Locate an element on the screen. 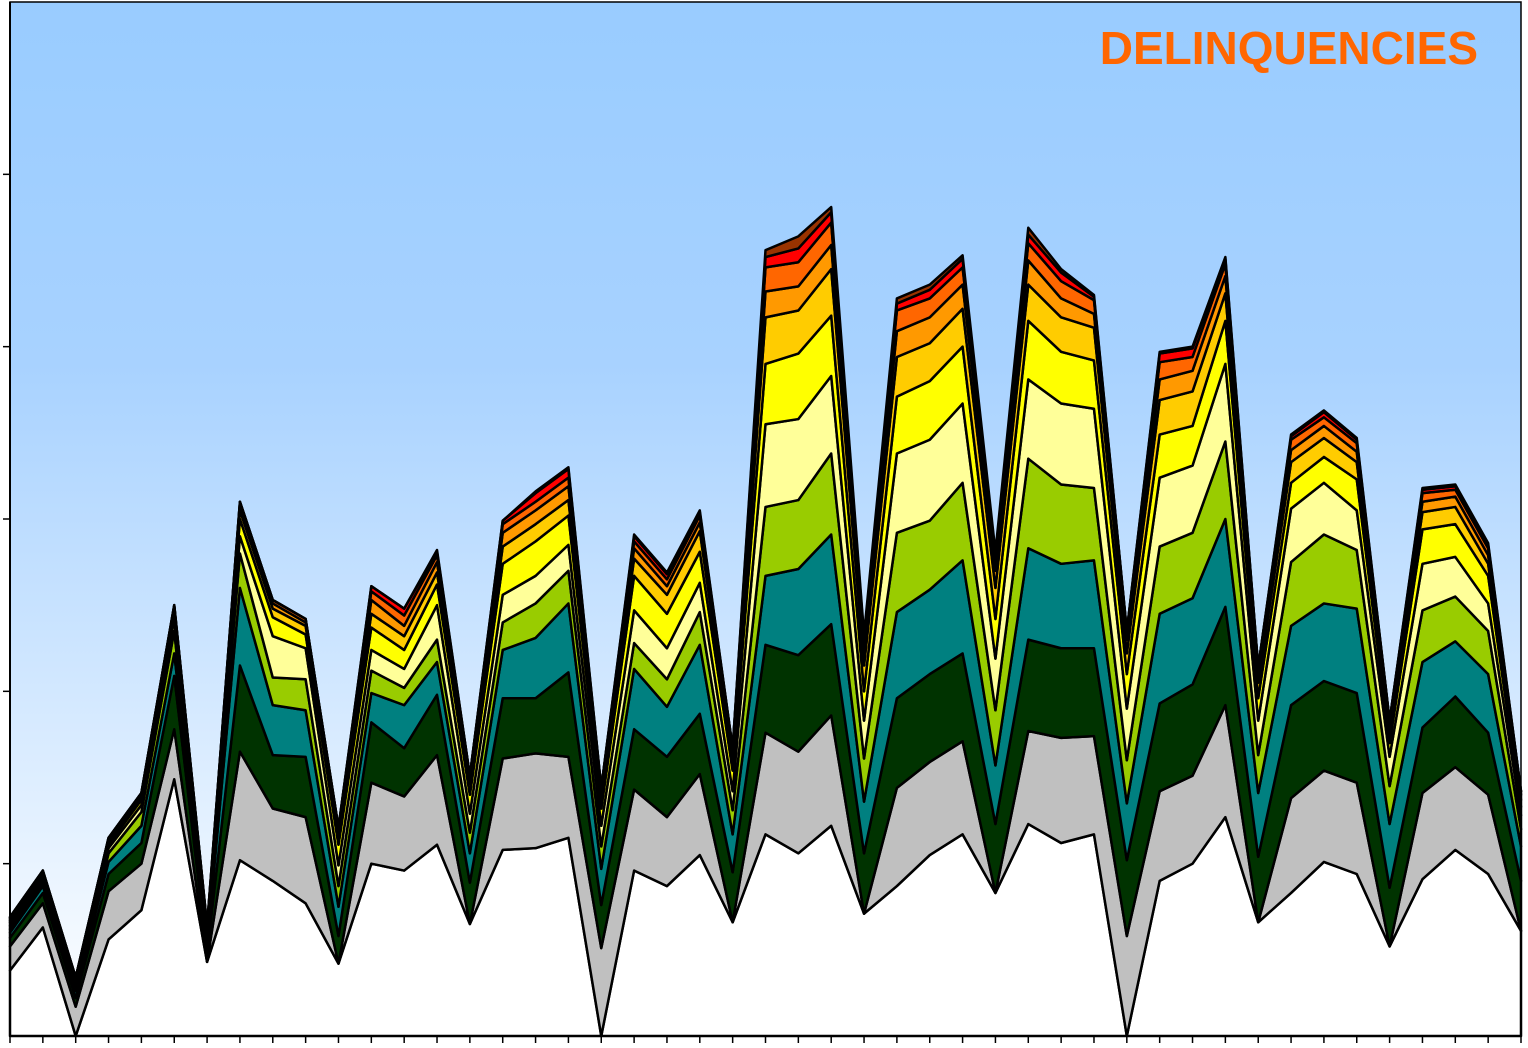 The height and width of the screenshot is (1048, 1528). chart-title: DELINQUENCIES is located at coordinates (1289, 48).